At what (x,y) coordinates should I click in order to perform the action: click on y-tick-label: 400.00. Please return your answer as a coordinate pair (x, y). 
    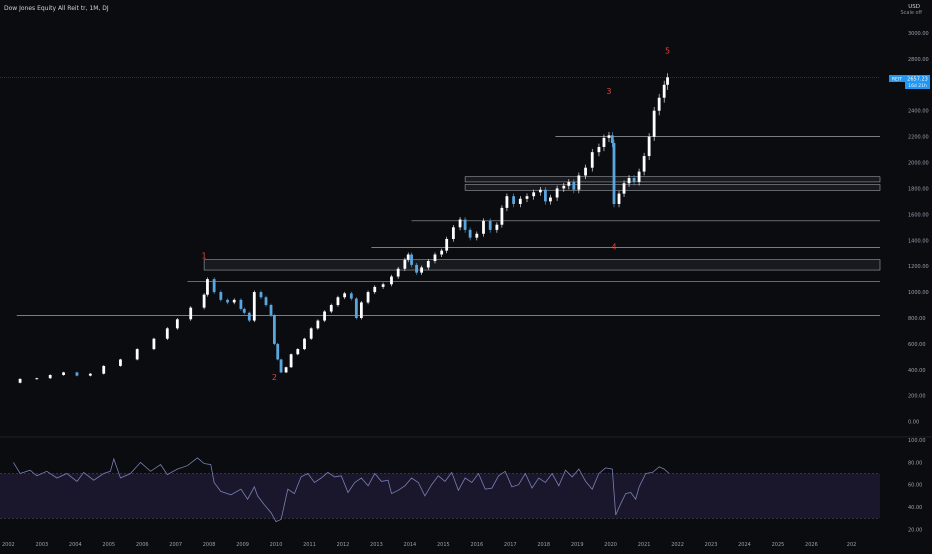
    Looking at the image, I should click on (917, 371).